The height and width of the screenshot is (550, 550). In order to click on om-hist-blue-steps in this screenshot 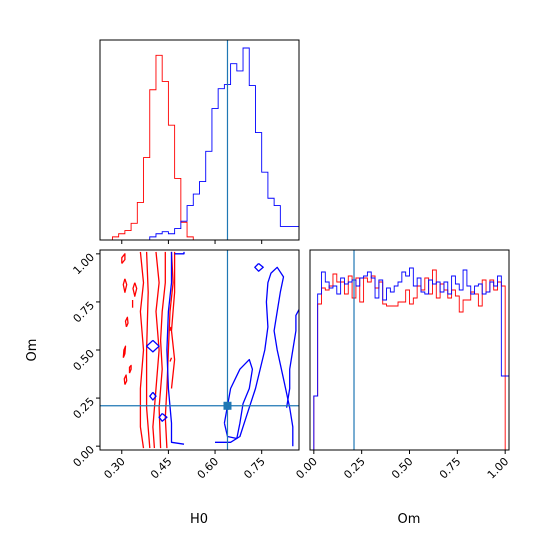, I will do `click(411, 358)`.